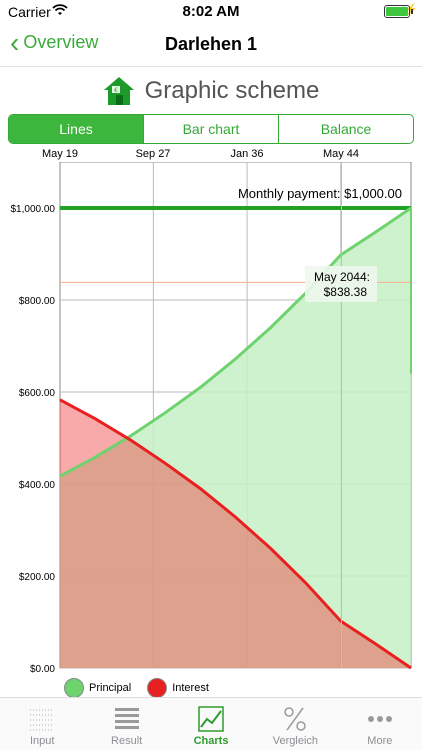 This screenshot has height=750, width=422. I want to click on chart-heading: € Graphic scheme, so click(211, 91).